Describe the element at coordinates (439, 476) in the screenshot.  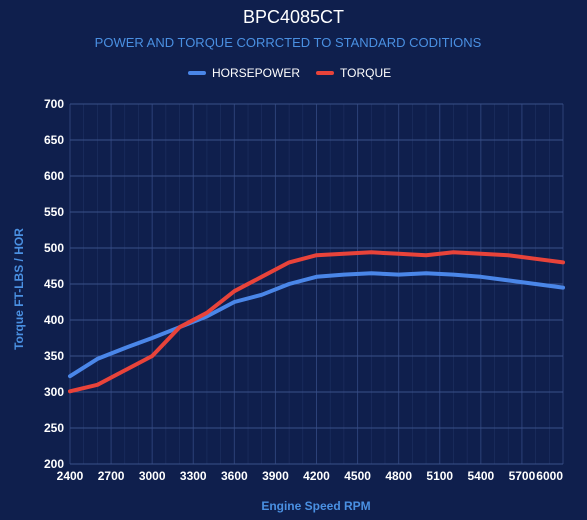
I see `x-tick-label: 5100` at that location.